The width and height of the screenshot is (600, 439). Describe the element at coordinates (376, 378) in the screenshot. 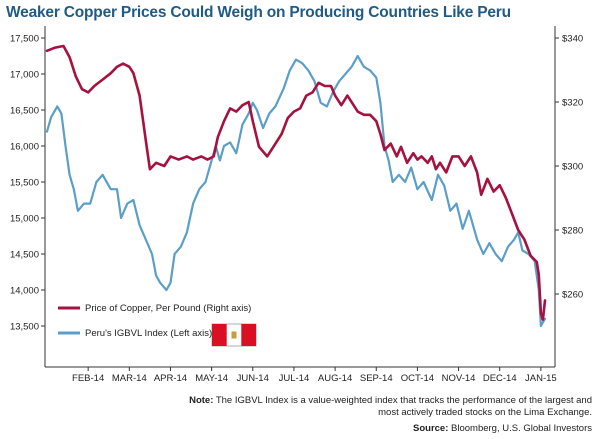

I see `x-tick-label: SEP-14` at that location.